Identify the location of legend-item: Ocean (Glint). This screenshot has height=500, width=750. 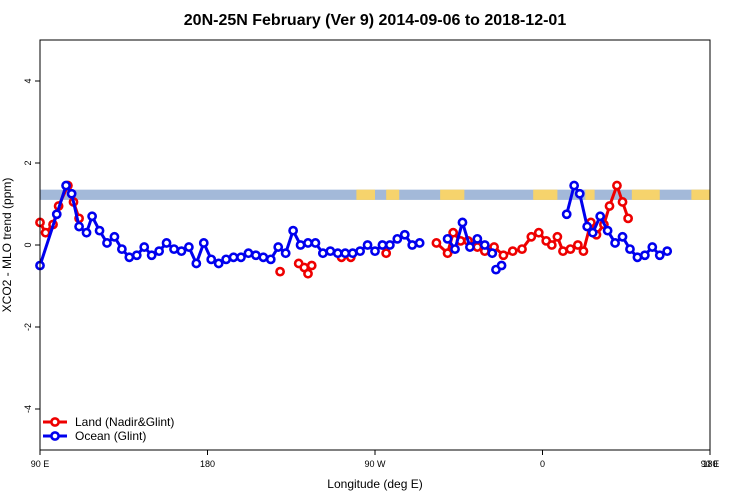
(94, 436).